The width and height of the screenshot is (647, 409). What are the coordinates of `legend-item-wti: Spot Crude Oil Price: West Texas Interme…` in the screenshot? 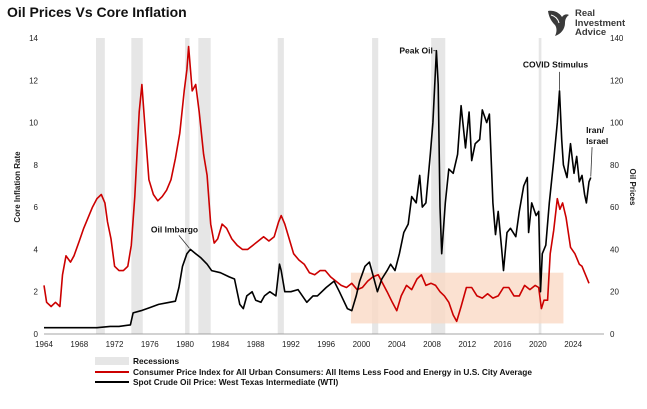 It's located at (313, 382).